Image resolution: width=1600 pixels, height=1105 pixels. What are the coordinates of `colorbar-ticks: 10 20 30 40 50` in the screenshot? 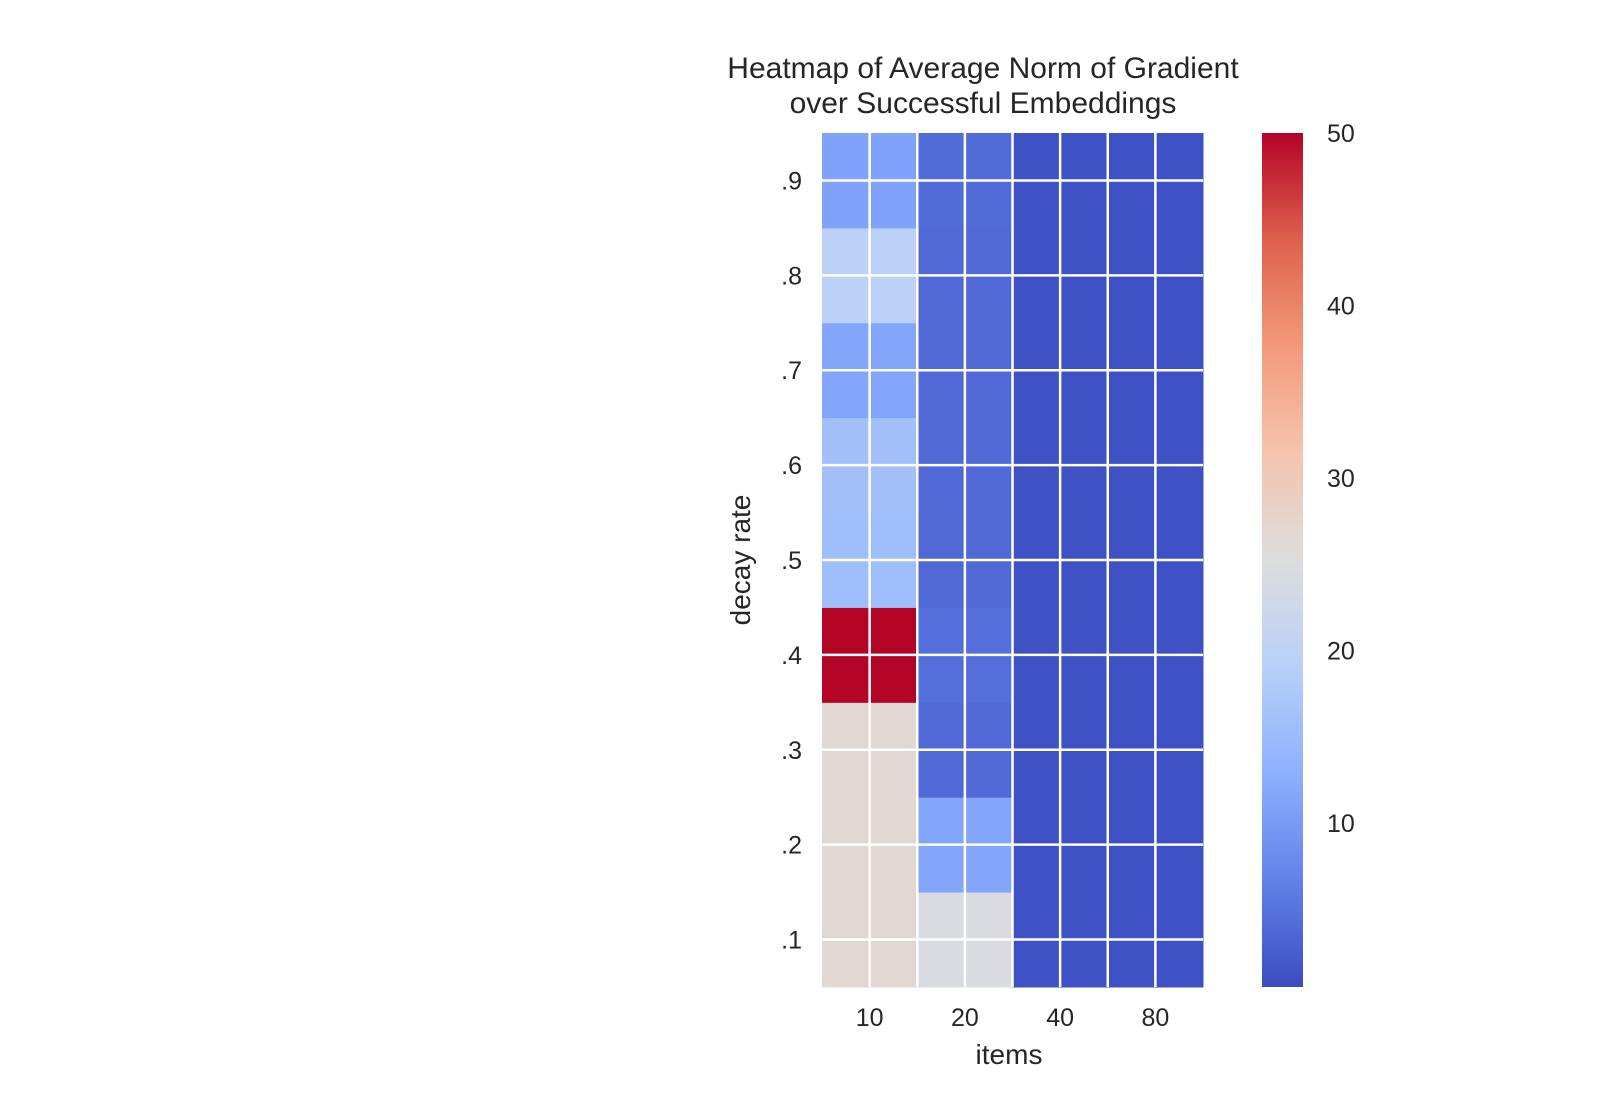 It's located at (1341, 479).